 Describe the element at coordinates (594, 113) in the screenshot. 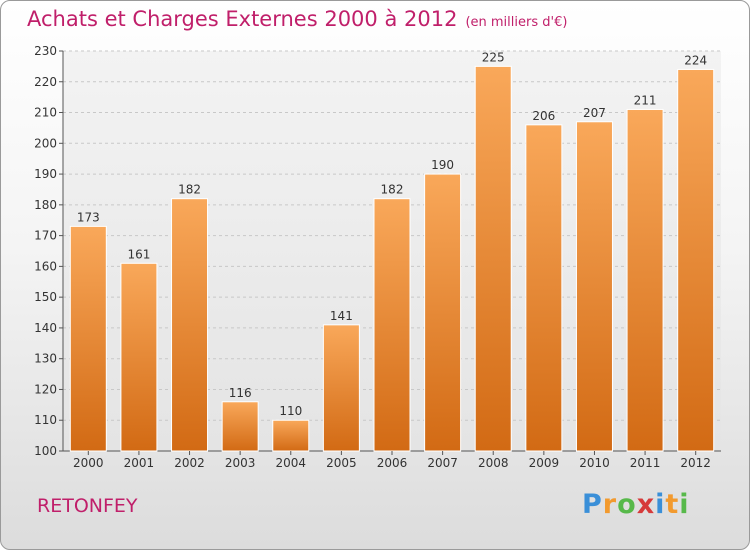

I see `data-label: 207` at that location.